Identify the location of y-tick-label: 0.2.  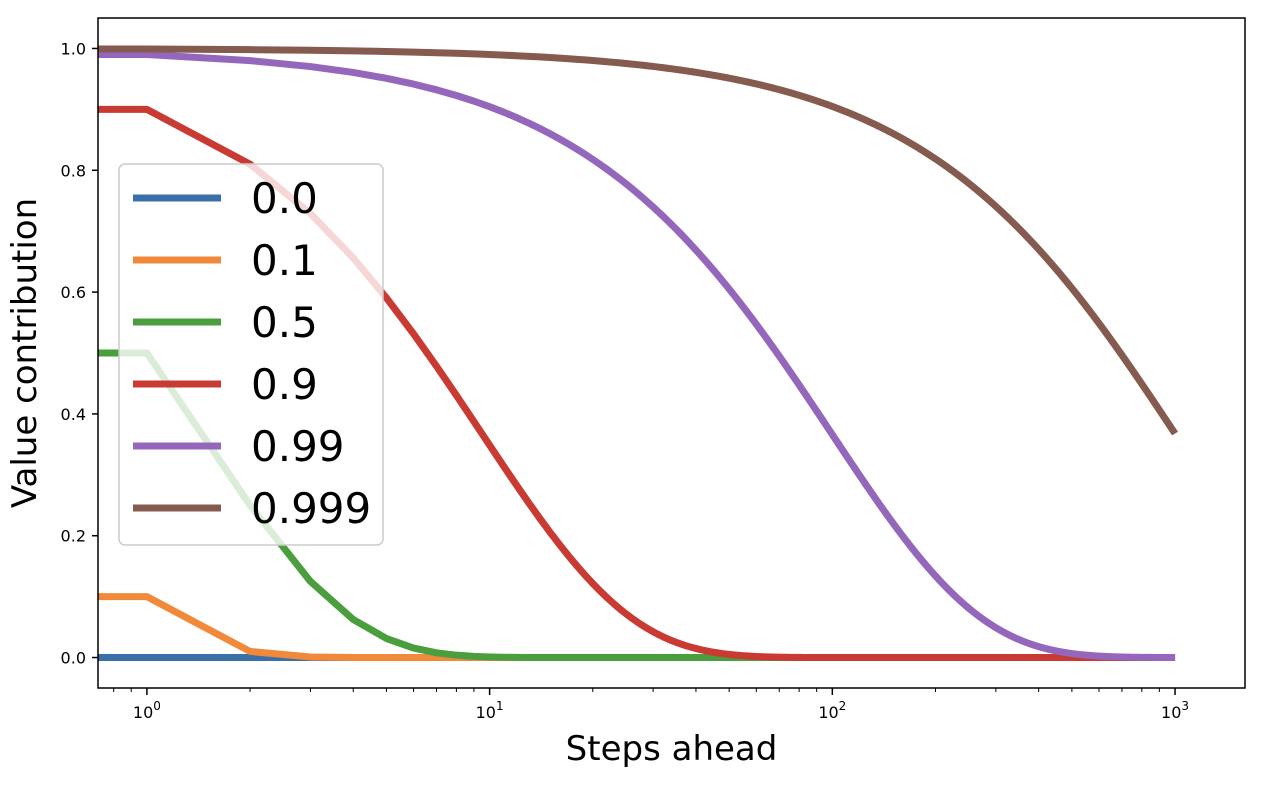
(73, 536).